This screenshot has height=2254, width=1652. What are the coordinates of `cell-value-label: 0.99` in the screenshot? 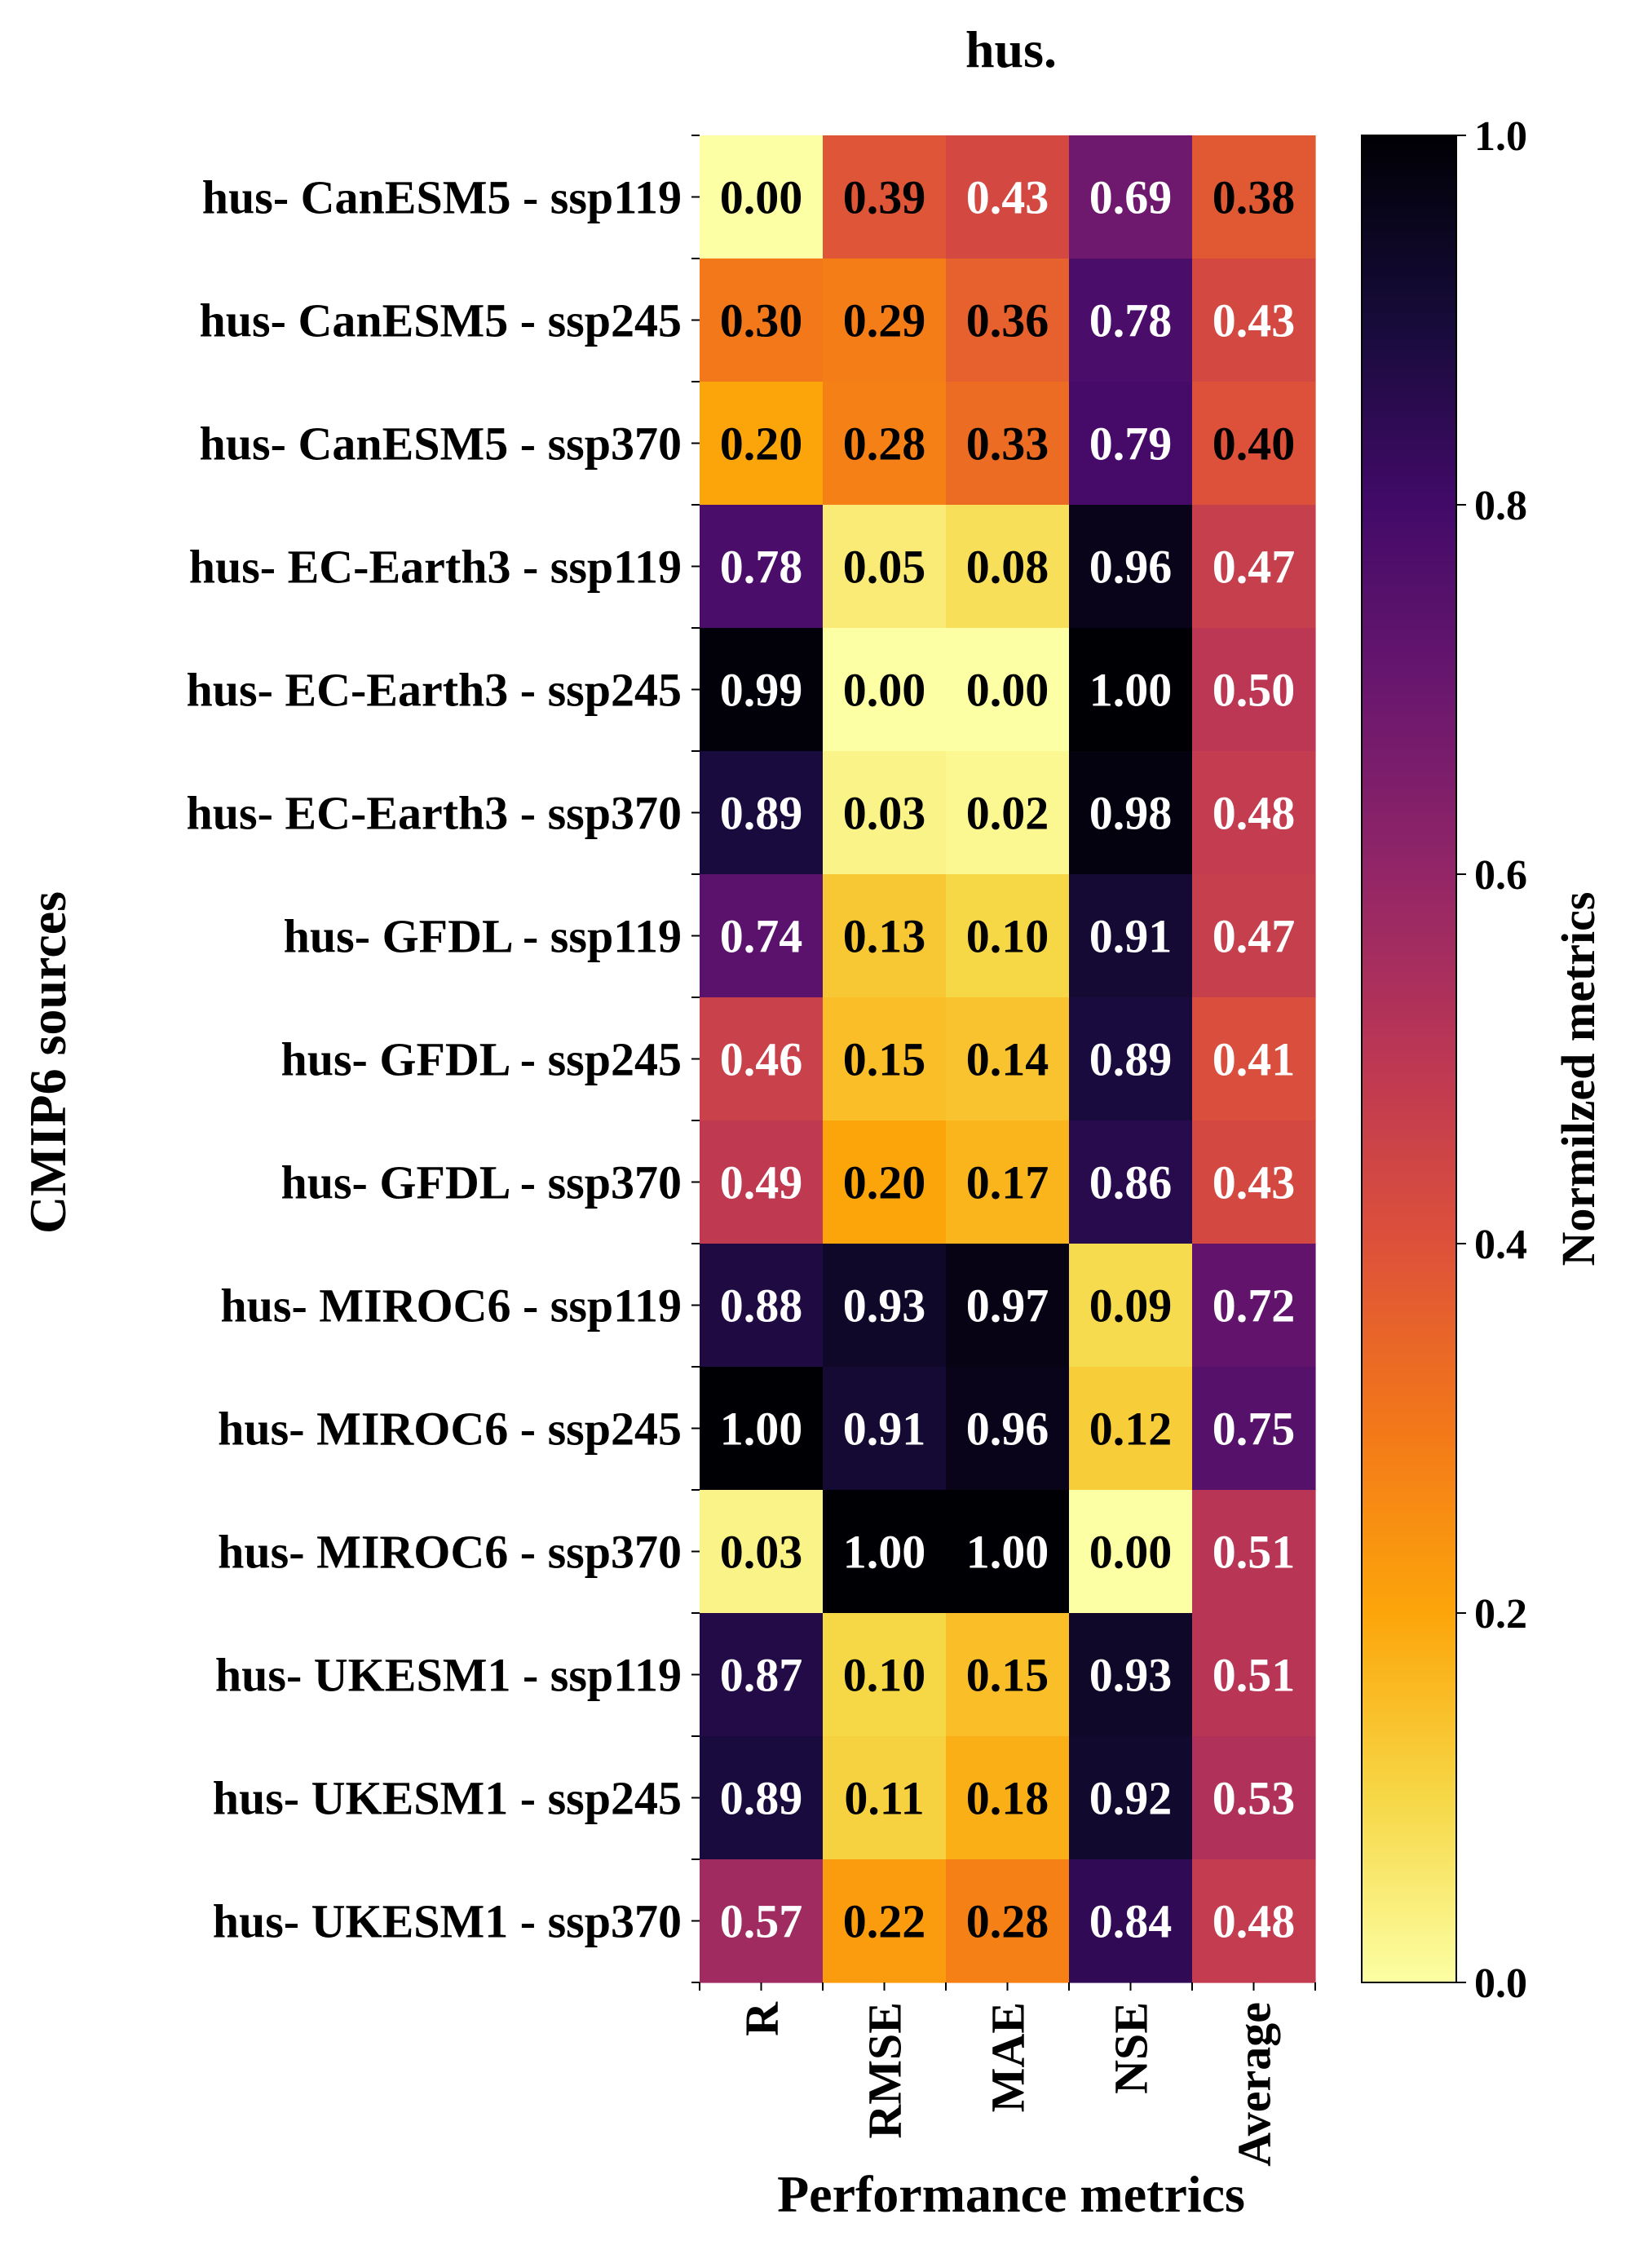 It's located at (762, 690).